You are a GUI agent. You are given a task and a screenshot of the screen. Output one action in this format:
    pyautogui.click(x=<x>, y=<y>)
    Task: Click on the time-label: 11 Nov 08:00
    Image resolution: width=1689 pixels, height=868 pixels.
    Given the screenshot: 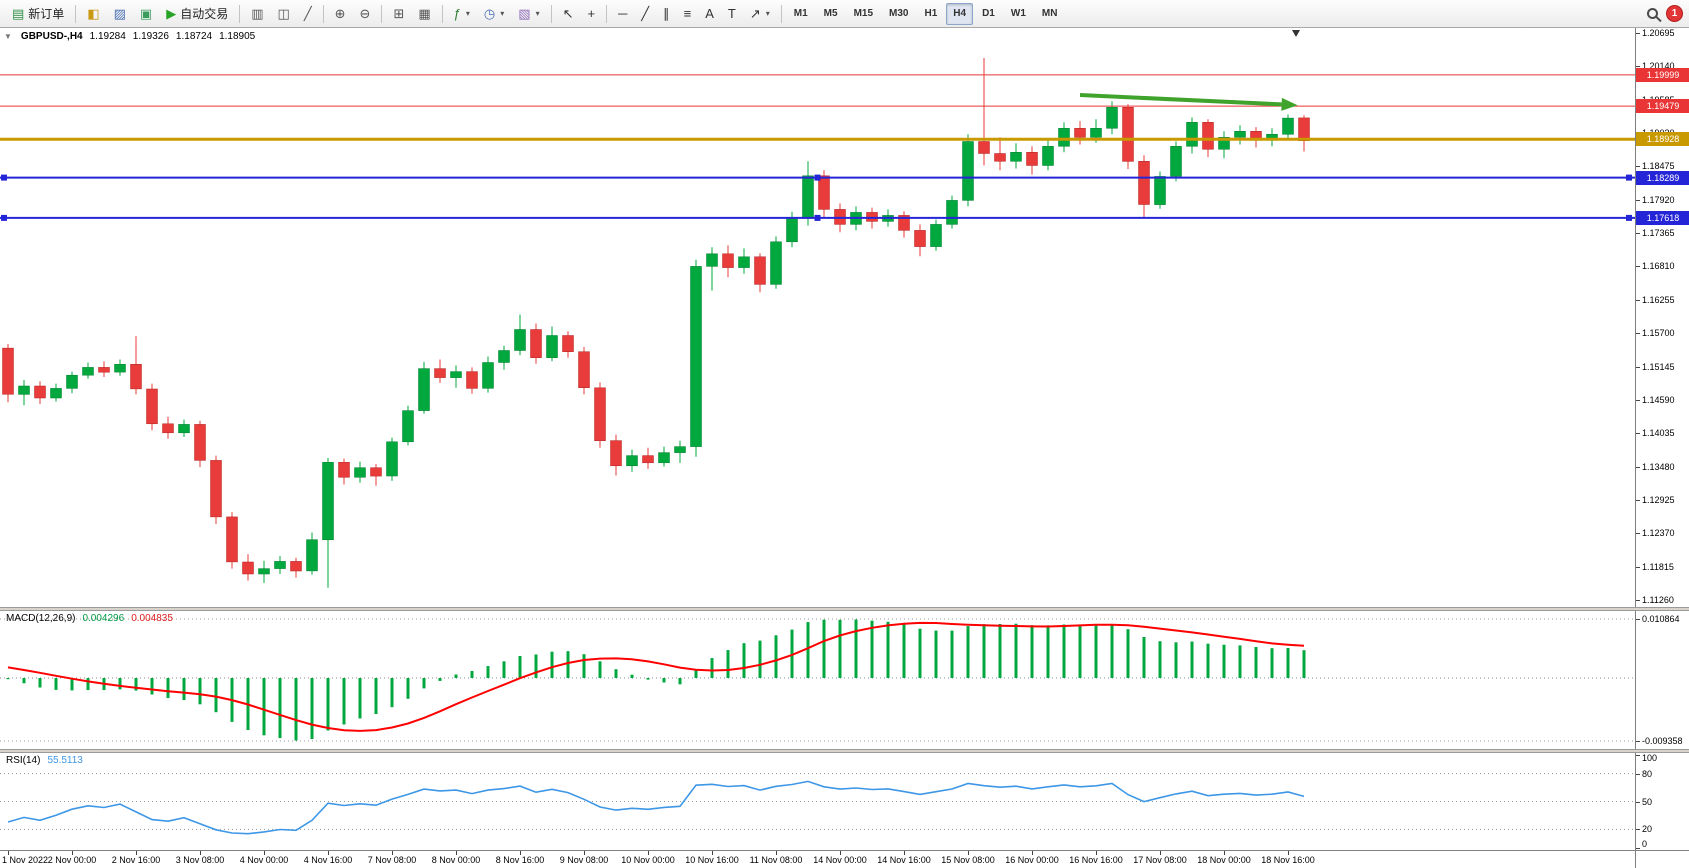 What is the action you would take?
    pyautogui.click(x=776, y=860)
    